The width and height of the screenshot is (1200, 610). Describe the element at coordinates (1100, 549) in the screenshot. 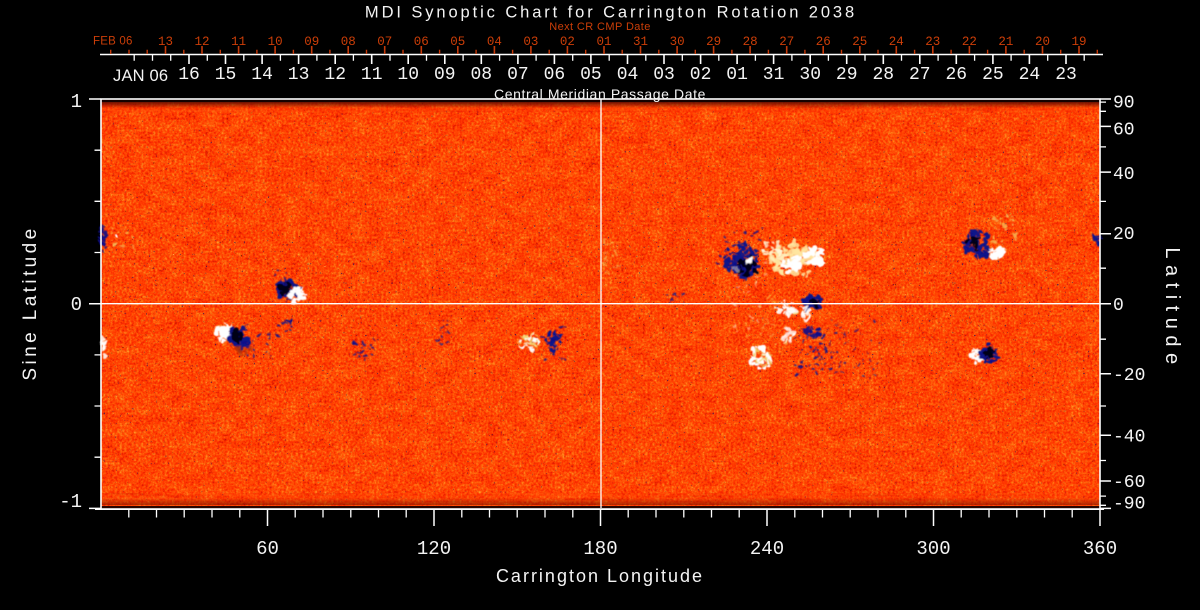

I see `svg-text: 360` at that location.